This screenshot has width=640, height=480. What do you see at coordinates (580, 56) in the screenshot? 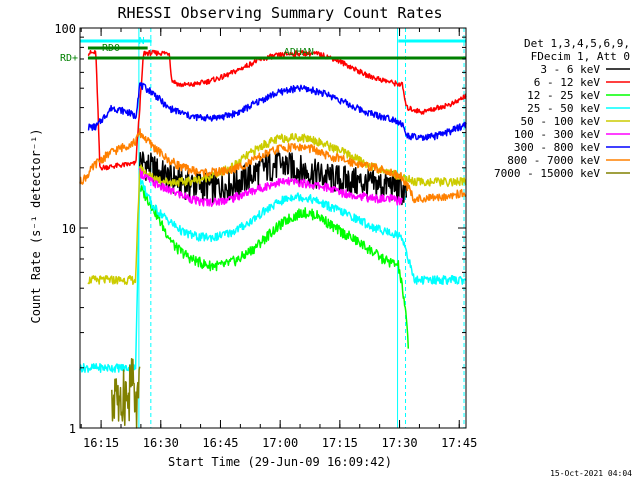
I see `legend-header-1: FDecim 1, Att 0` at bounding box center [580, 56].